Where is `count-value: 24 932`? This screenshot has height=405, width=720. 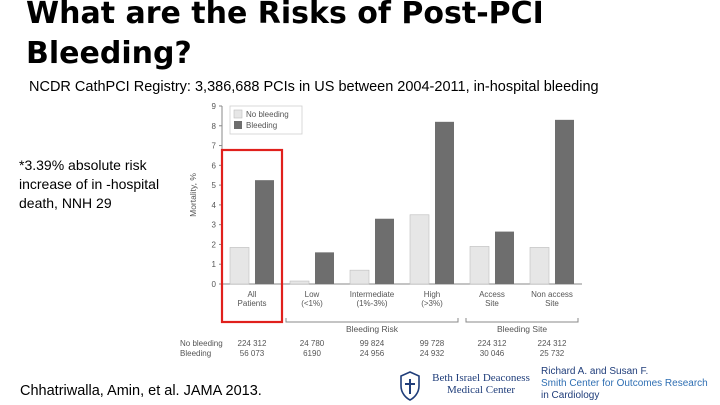
count-value: 24 932 is located at coordinates (432, 353).